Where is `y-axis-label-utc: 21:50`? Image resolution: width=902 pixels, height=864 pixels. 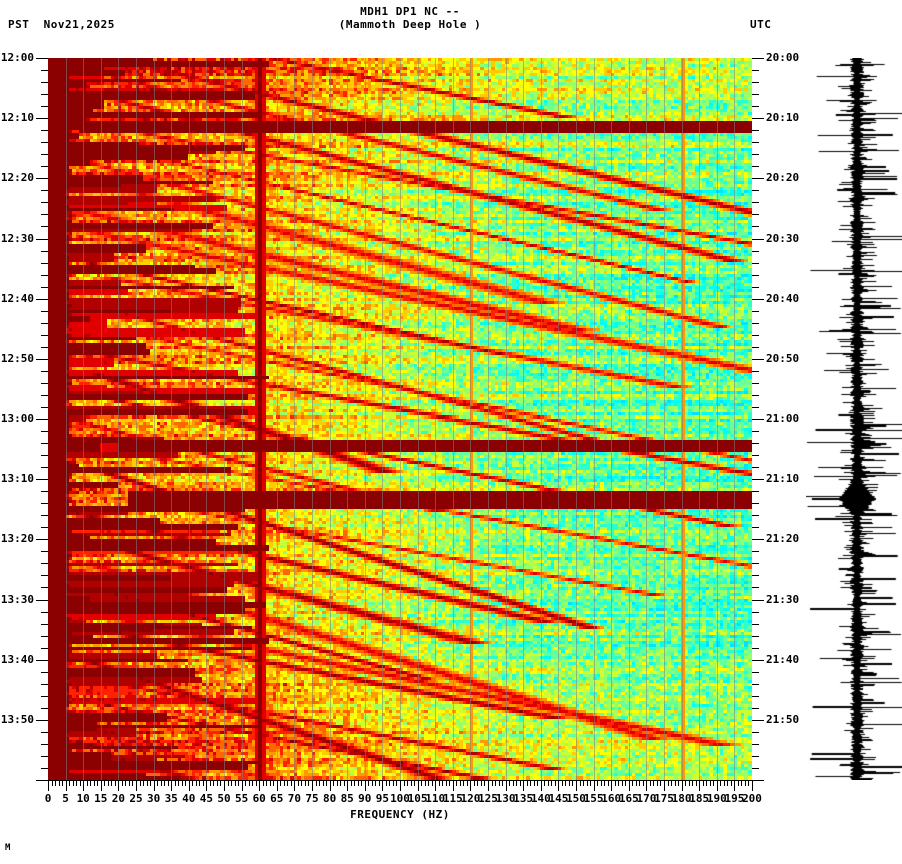
y-axis-label-utc: 21:50 is located at coordinates (783, 719).